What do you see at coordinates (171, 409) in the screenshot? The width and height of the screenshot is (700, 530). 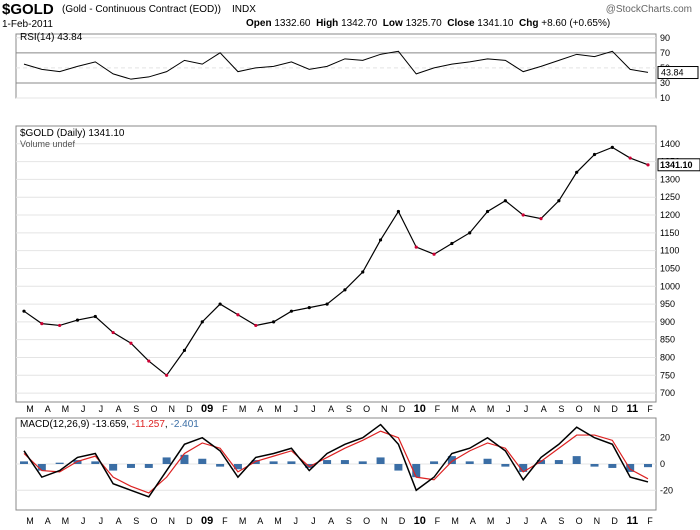 I see `price-month-label: N` at bounding box center [171, 409].